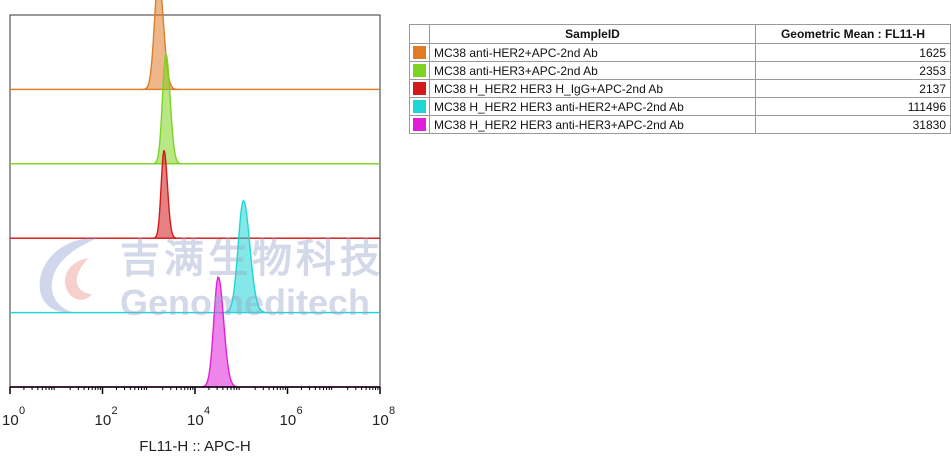 This screenshot has width=951, height=463. I want to click on table-row: MC38 anti-HER2+APC-2nd Ab 1625, so click(680, 52).